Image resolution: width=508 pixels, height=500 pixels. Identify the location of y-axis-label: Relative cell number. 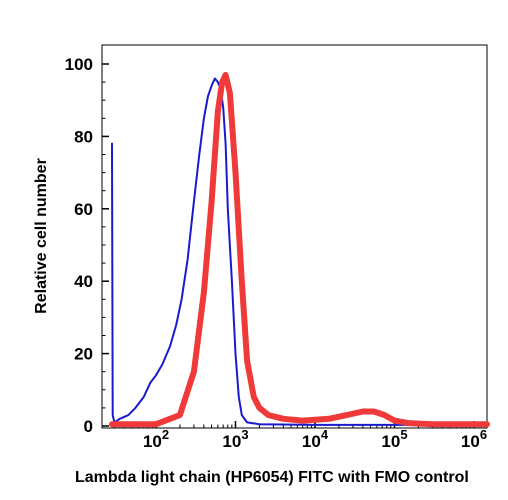
(41, 236).